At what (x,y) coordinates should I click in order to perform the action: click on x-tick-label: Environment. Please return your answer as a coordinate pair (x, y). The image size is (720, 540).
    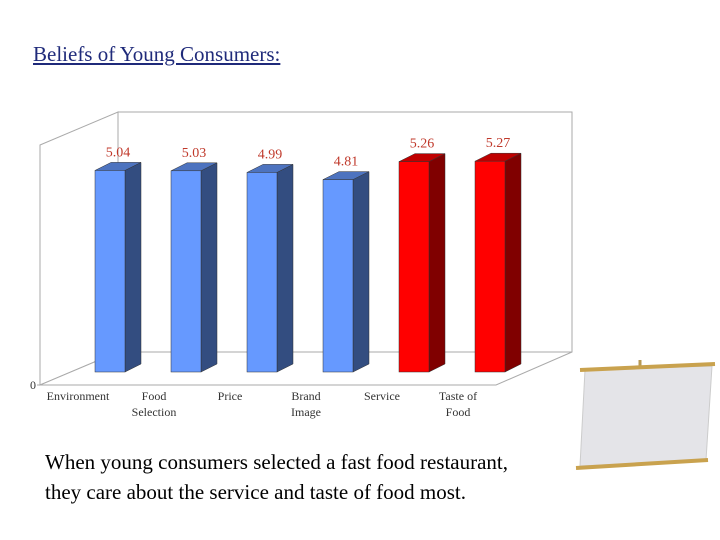
    Looking at the image, I should click on (78, 396).